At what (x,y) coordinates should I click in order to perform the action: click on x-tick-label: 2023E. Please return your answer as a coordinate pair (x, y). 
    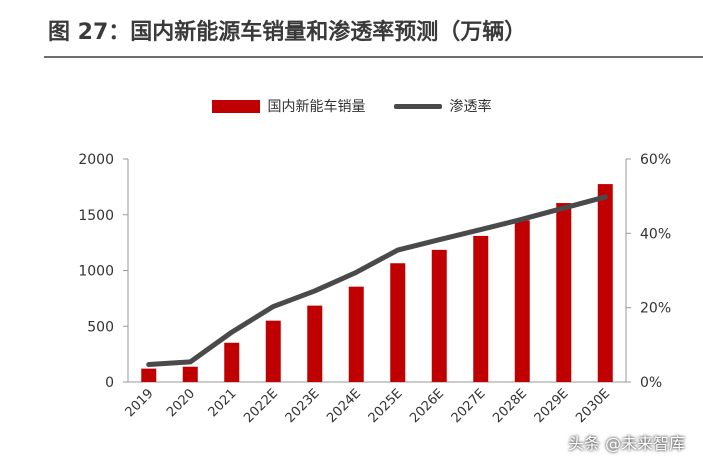
    Looking at the image, I should click on (303, 406).